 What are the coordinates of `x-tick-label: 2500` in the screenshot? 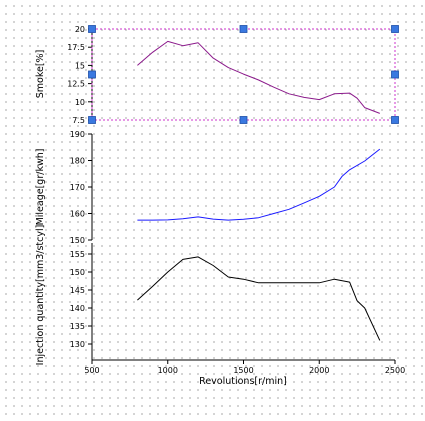 It's located at (395, 370).